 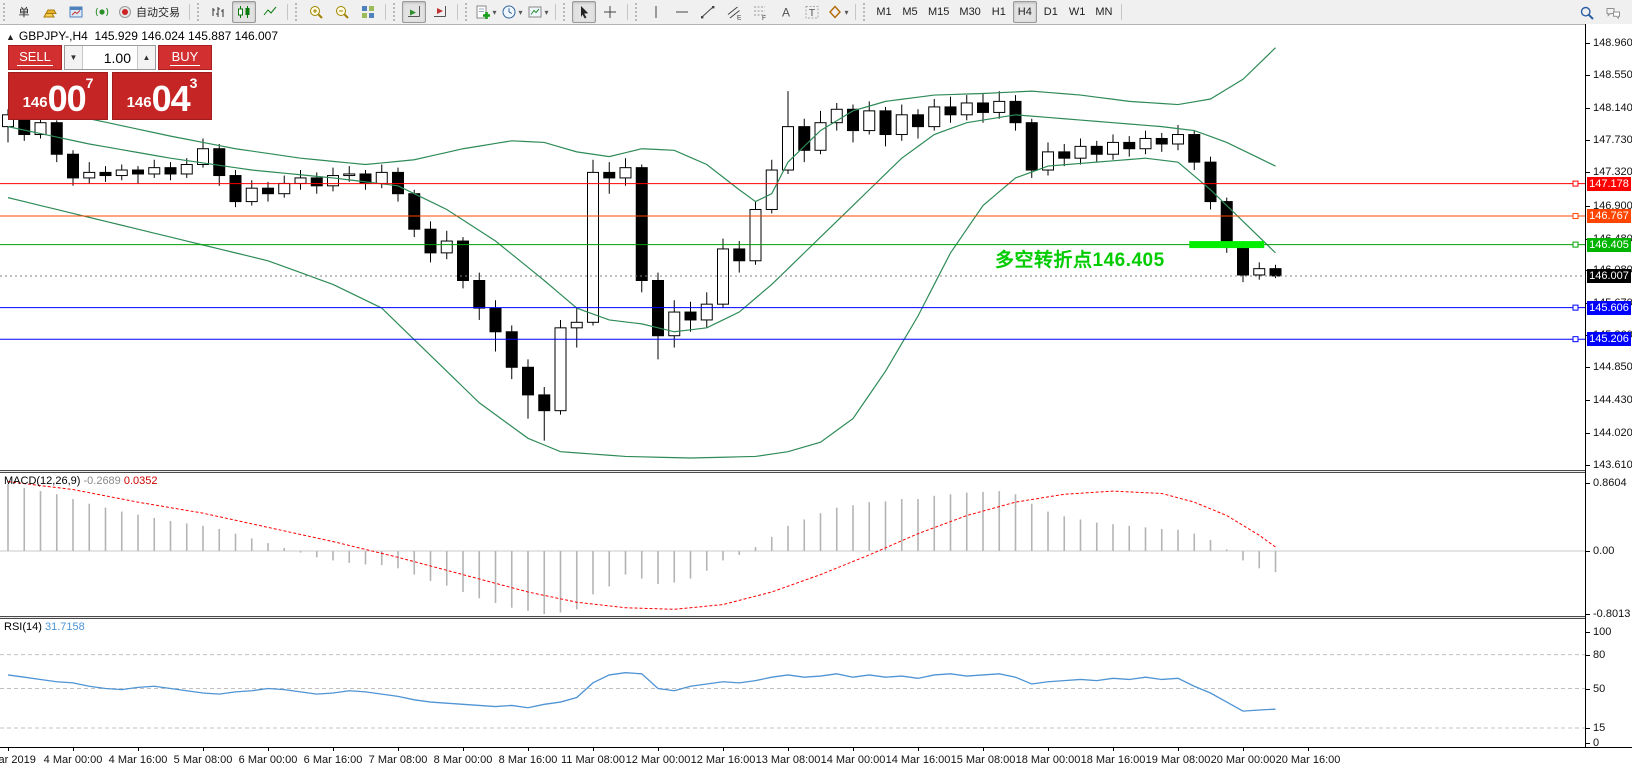 I want to click on autotrading-button: 自动交易, so click(x=150, y=12).